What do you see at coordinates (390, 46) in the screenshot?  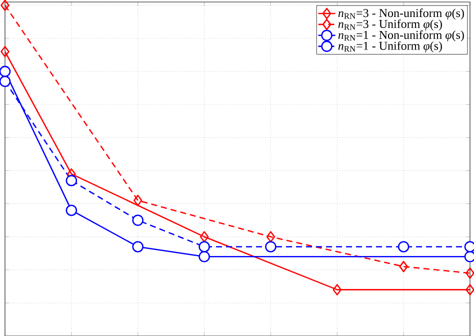 I see `legend-label: n$_{RN}$=1 - Uniform φ(s)` at bounding box center [390, 46].